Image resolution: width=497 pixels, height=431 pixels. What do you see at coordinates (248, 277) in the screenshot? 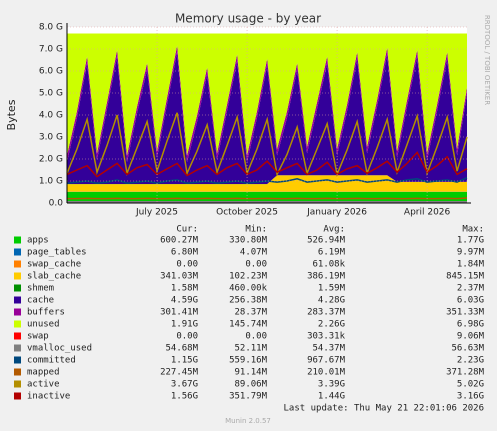
I see `legend-min: 102.23M` at bounding box center [248, 277].